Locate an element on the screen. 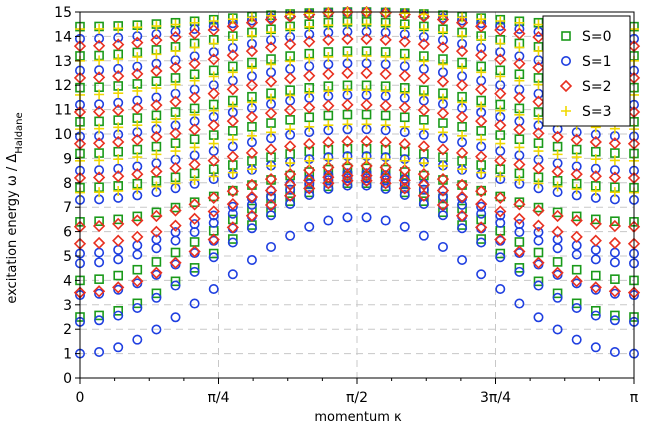  y-tick-label: 13 is located at coordinates (63, 62).